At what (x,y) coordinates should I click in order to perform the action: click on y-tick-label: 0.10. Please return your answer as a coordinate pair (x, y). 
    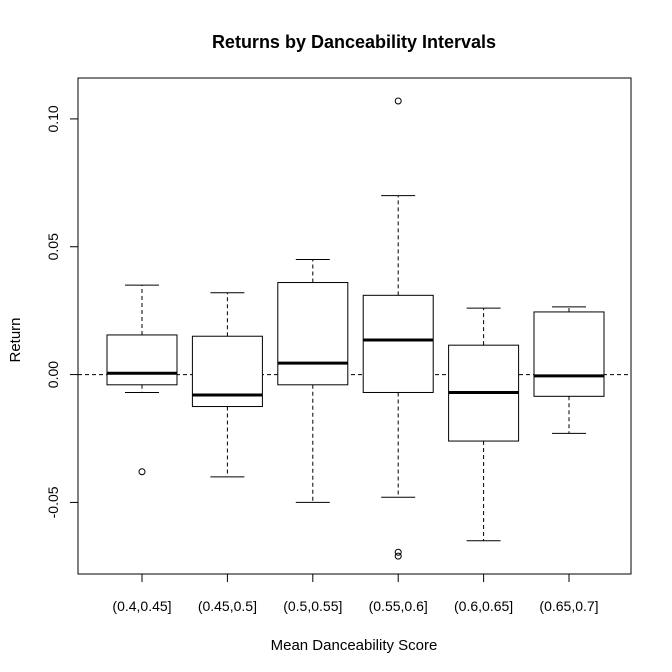
    Looking at the image, I should click on (53, 118).